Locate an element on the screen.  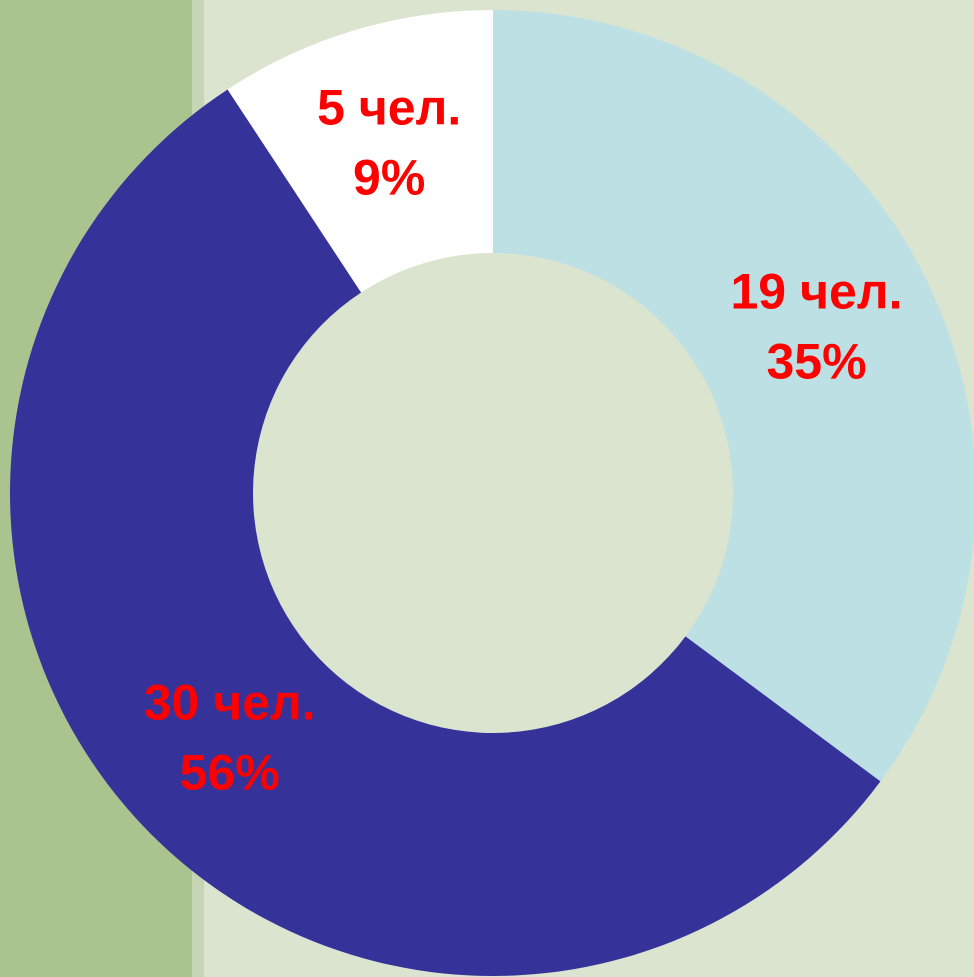
percent-label: 9% is located at coordinates (389, 177).